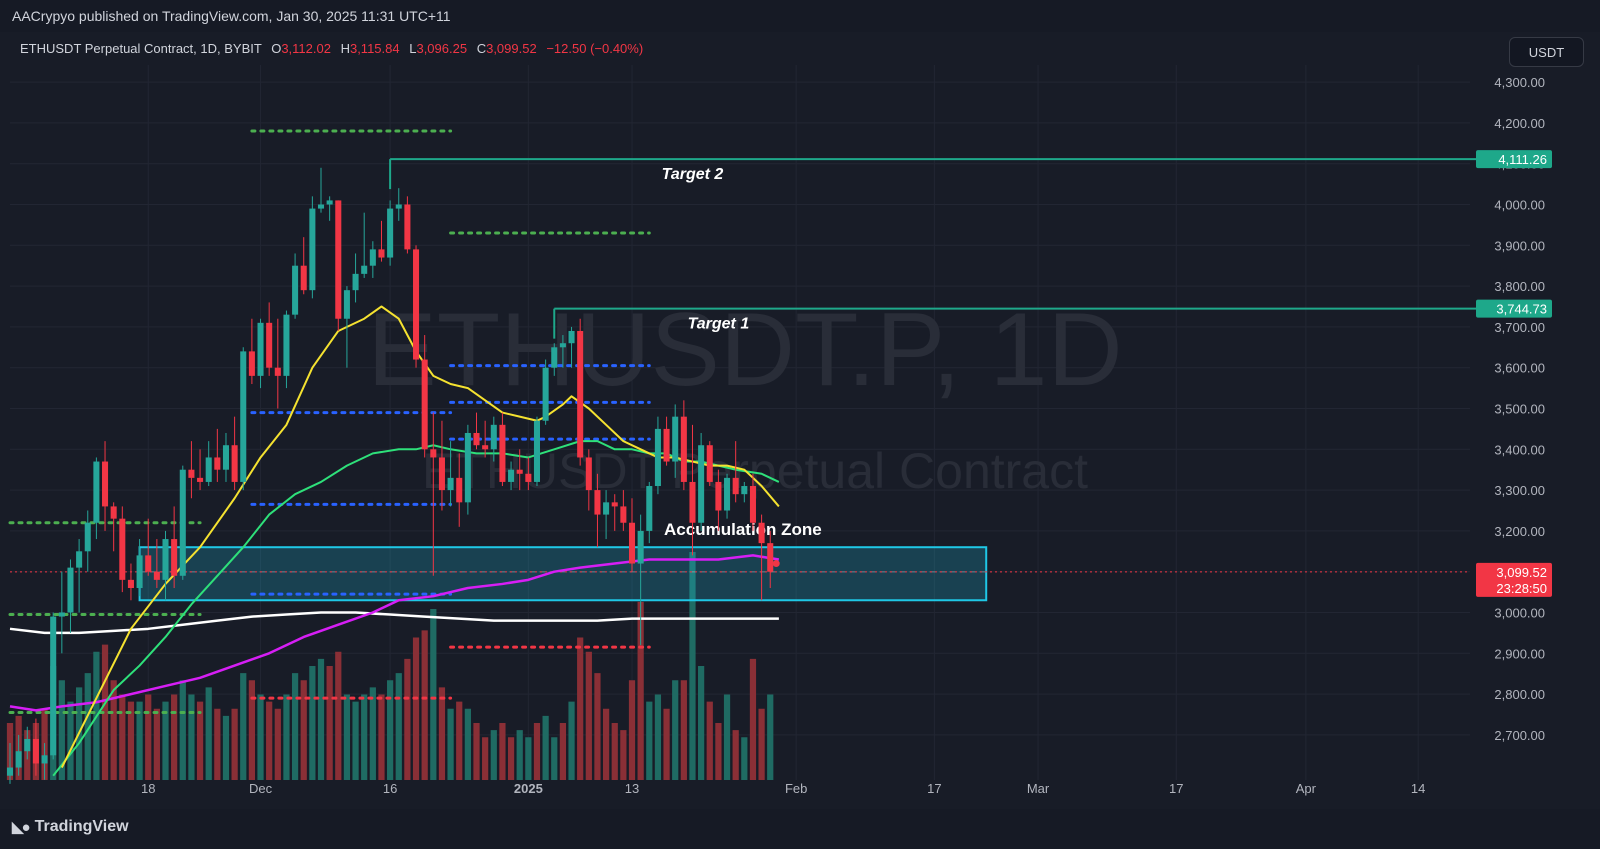 The image size is (1600, 849). Describe the element at coordinates (743, 529) in the screenshot. I see `zone-label: Accumulation Zone` at that location.